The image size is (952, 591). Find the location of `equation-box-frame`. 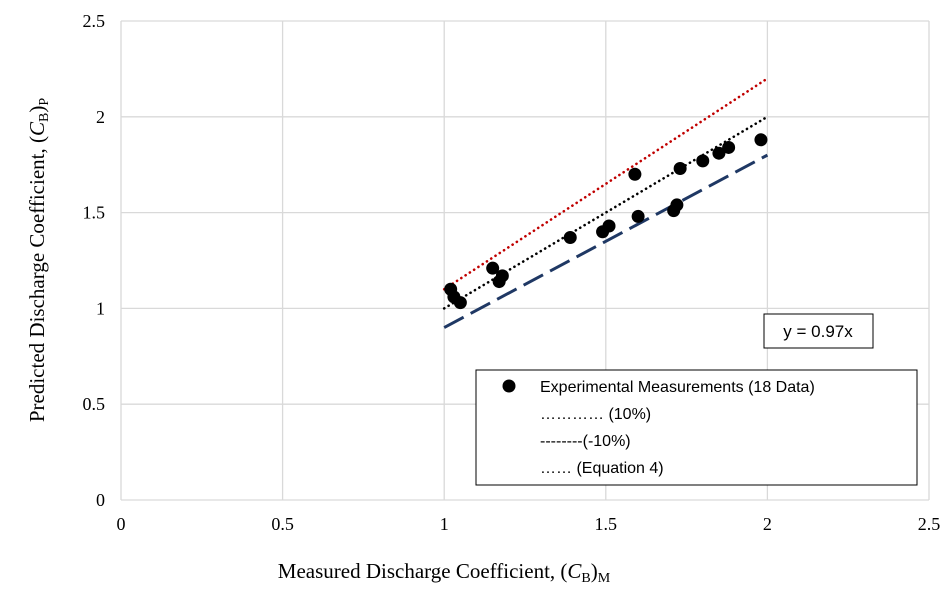

equation-box-frame is located at coordinates (818, 331).